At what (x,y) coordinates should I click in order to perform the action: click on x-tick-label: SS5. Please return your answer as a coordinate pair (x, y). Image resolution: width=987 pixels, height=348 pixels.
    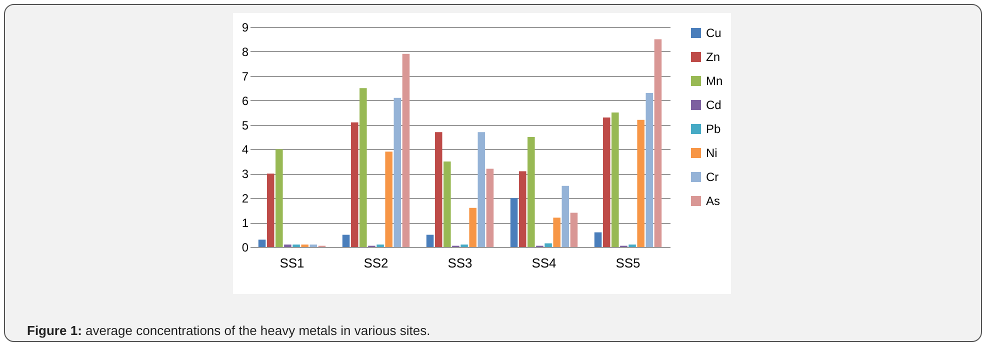
    Looking at the image, I should click on (628, 263).